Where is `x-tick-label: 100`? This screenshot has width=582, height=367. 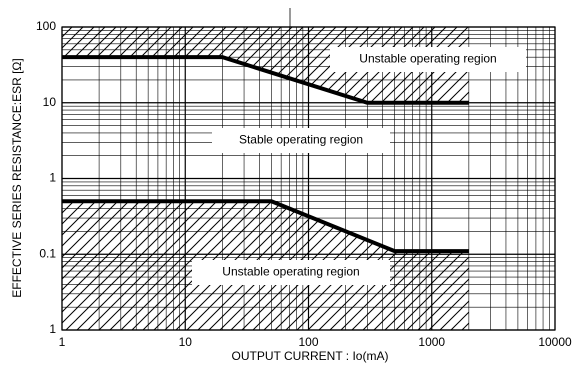 x-tick-label: 100 is located at coordinates (308, 342).